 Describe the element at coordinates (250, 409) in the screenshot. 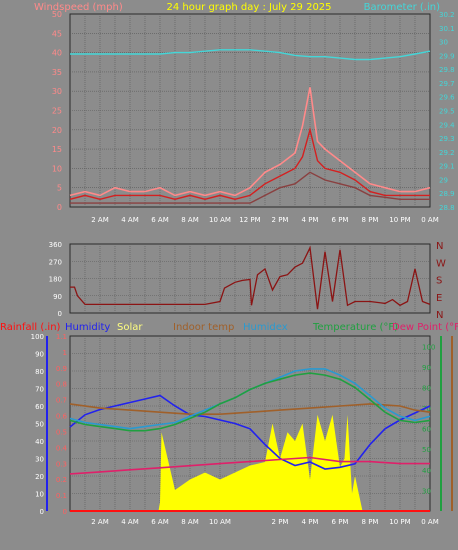

I see `indoor-temp-line` at that location.